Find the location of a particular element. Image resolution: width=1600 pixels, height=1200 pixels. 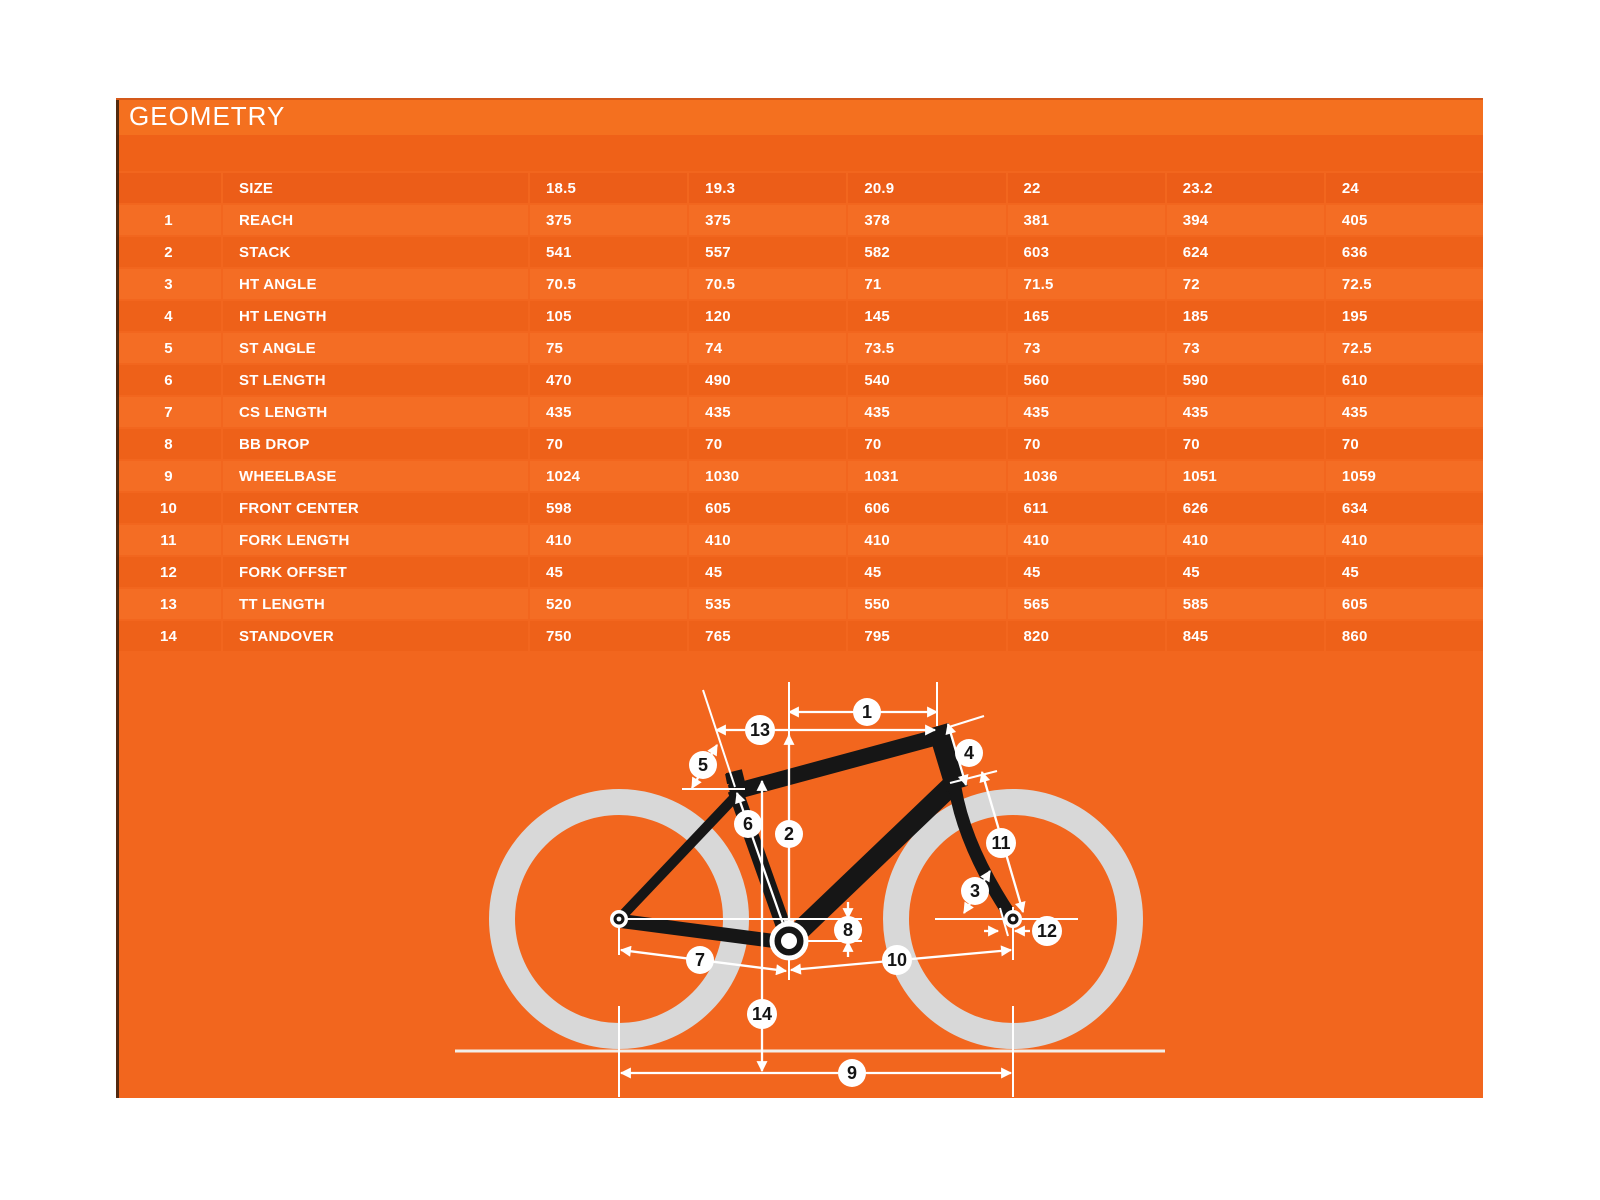

callout-badge-tt-length: 13 is located at coordinates (760, 730).